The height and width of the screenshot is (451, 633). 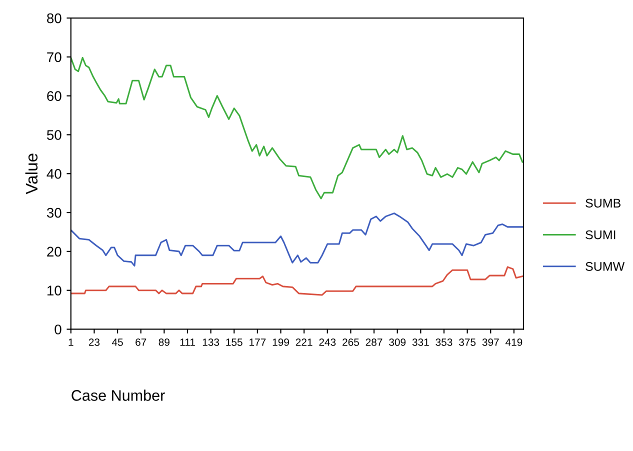 What do you see at coordinates (117, 342) in the screenshot?
I see `x-tick-label: 45` at bounding box center [117, 342].